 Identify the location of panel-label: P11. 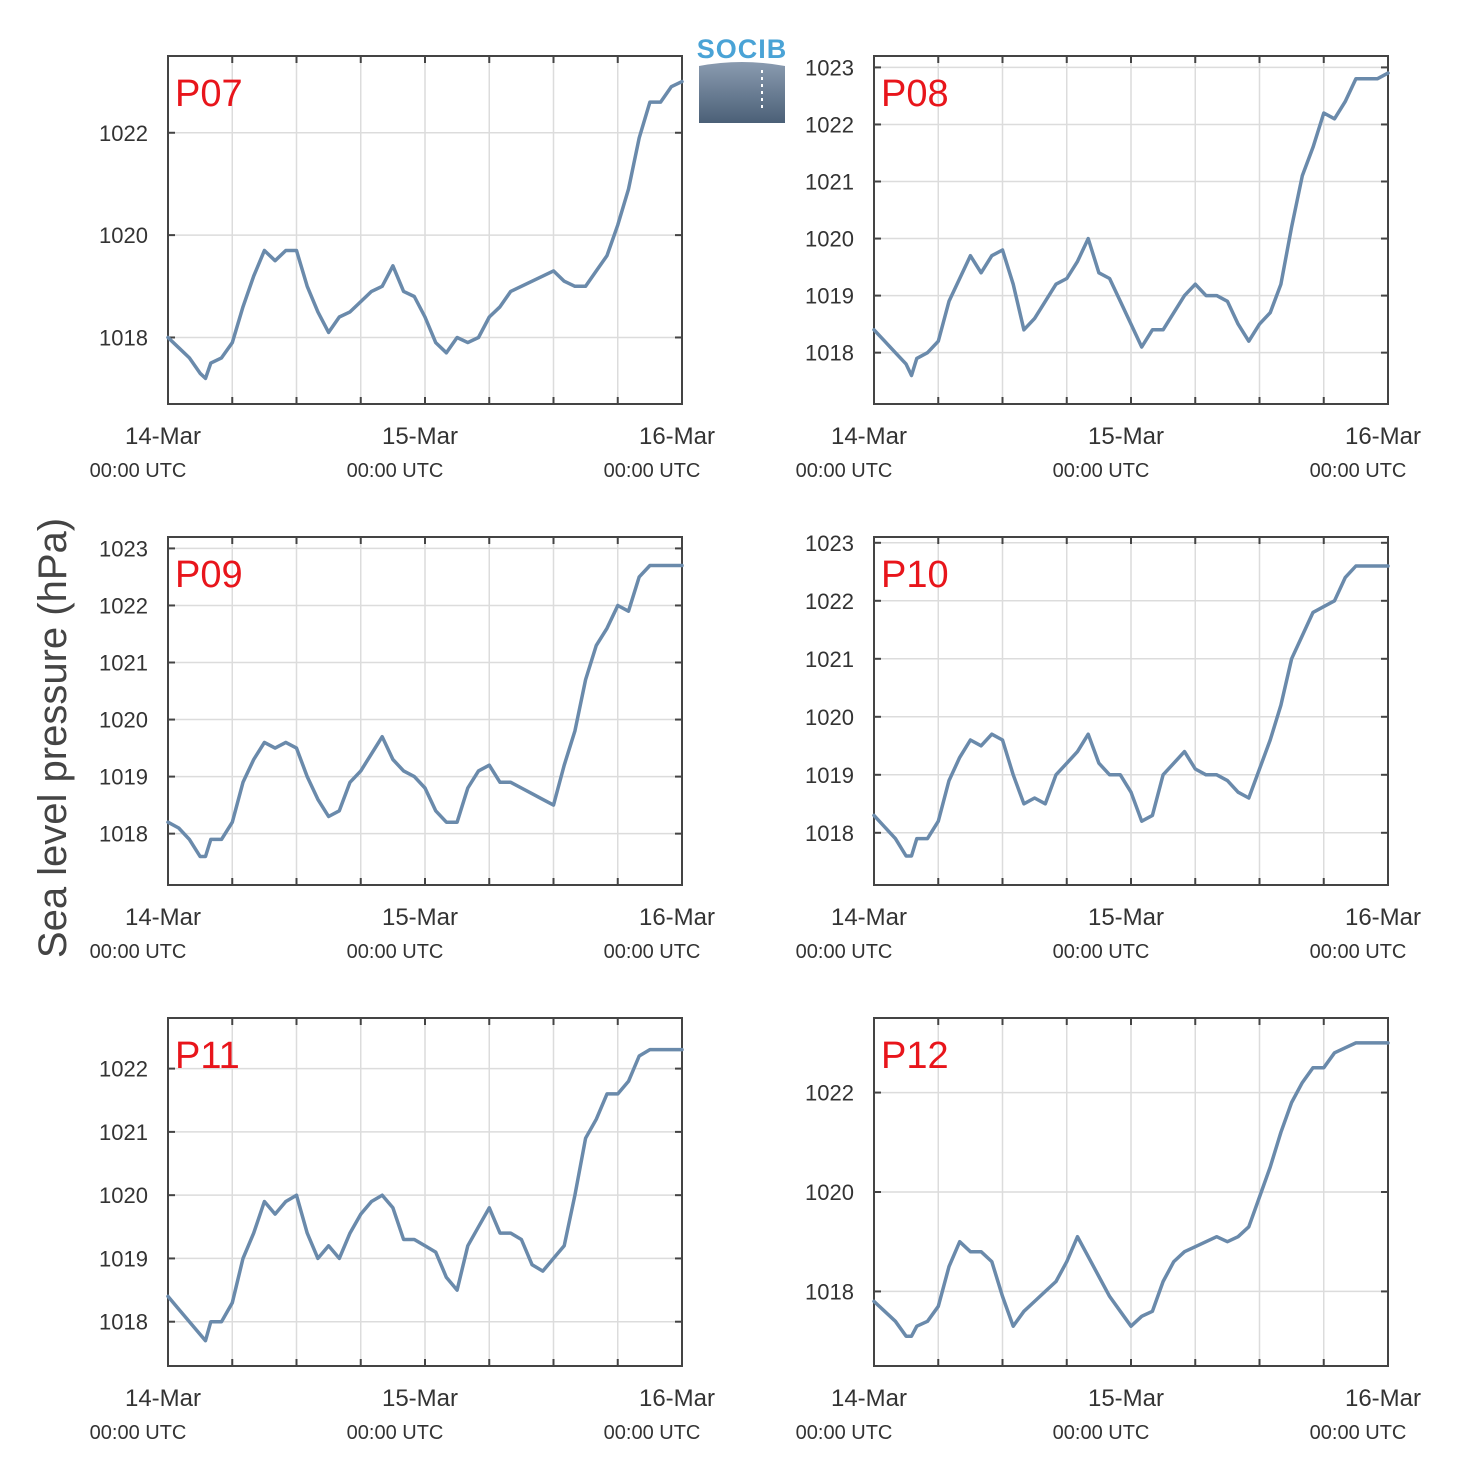
(207, 1056).